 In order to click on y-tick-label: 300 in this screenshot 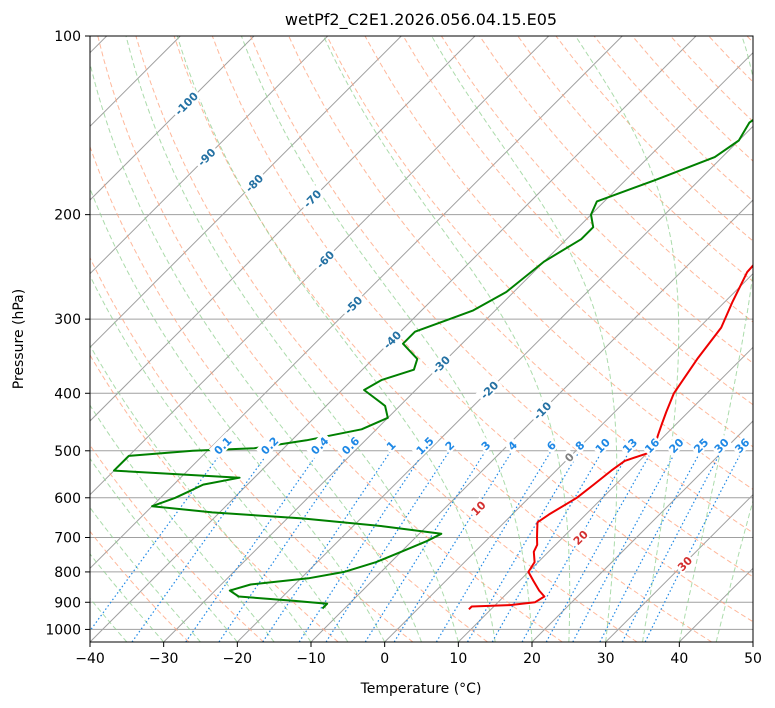, I will do `click(67, 320)`.